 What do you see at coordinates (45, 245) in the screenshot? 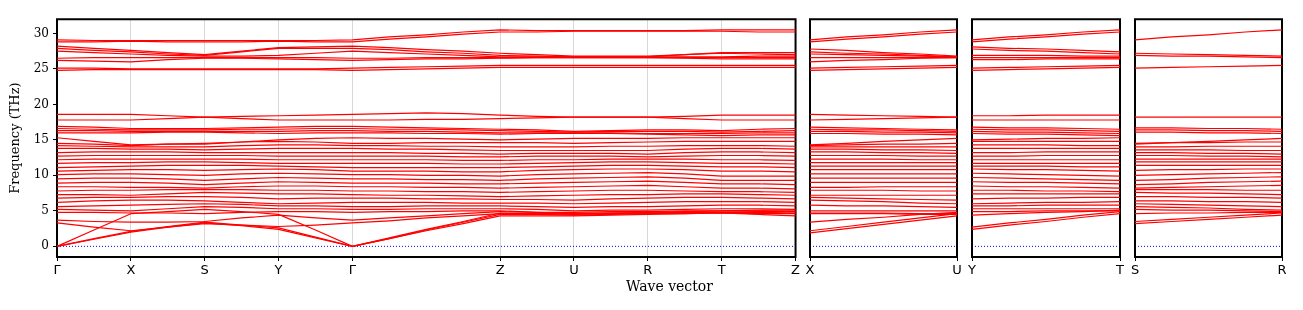
I see `y-tick-label: 0` at bounding box center [45, 245].